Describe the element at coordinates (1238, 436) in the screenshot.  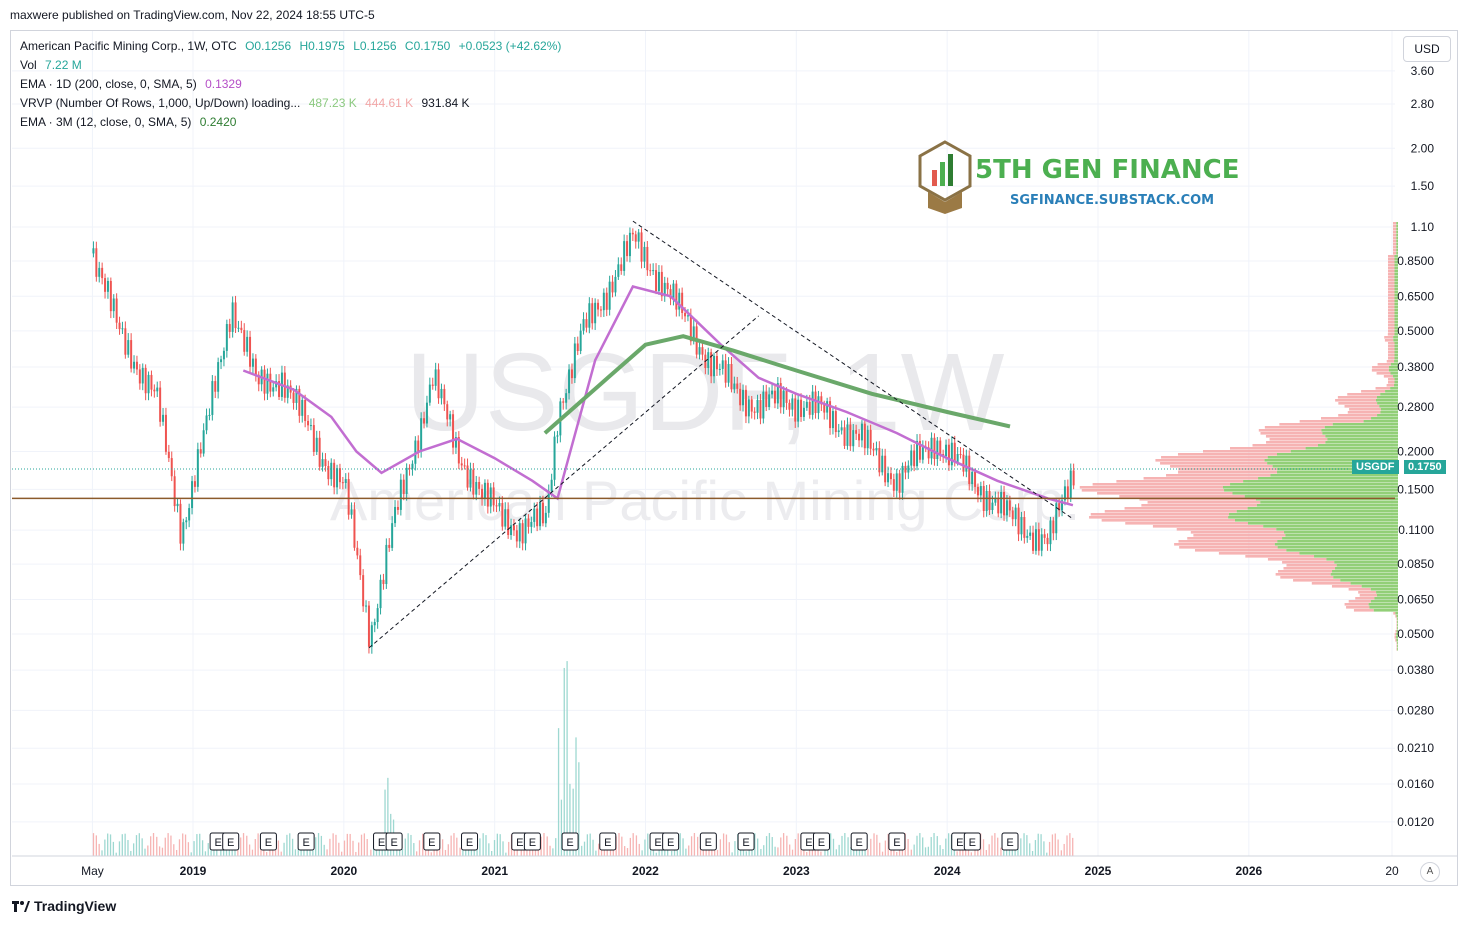
I see `volume-profile` at that location.